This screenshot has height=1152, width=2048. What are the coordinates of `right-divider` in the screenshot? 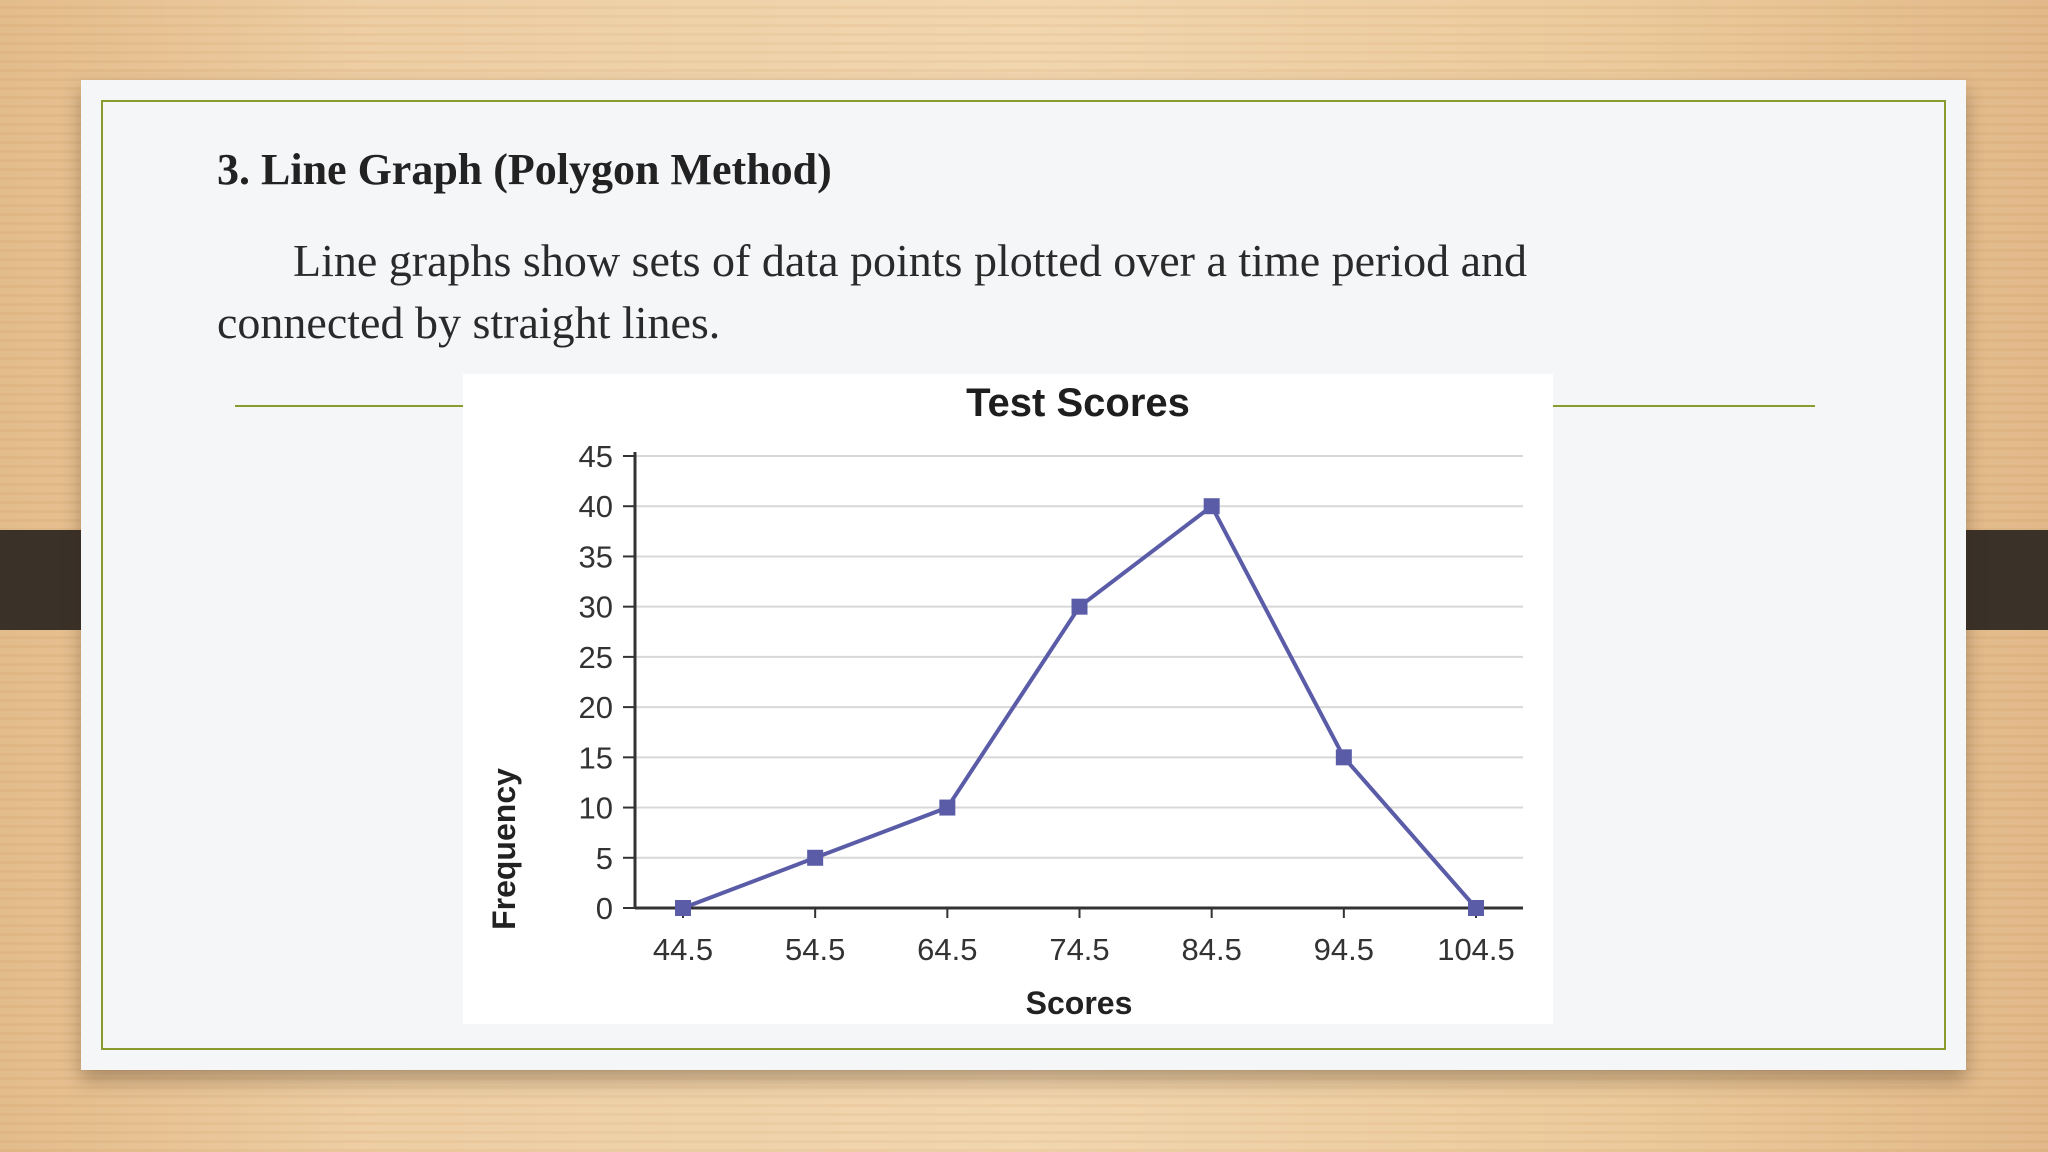 It's located at (1684, 406).